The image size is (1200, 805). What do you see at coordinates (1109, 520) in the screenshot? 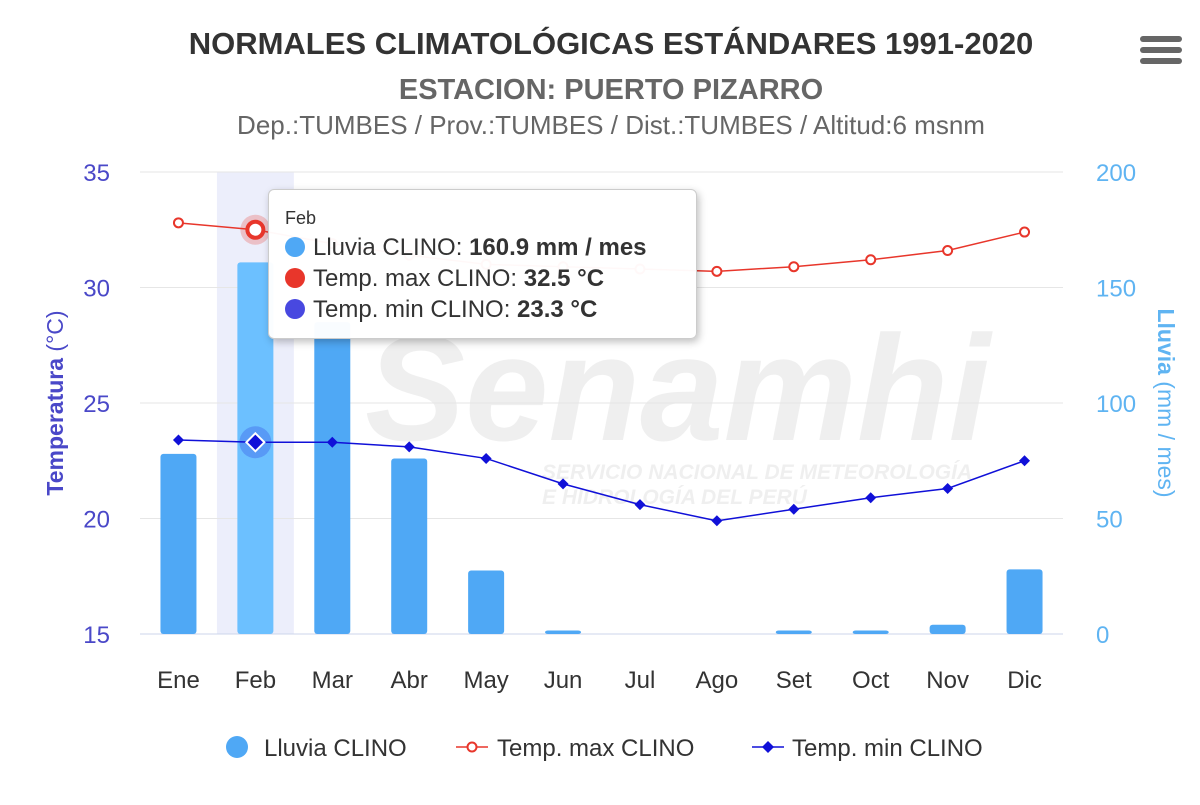
I see `y-right-tick-label: 50` at bounding box center [1109, 520].